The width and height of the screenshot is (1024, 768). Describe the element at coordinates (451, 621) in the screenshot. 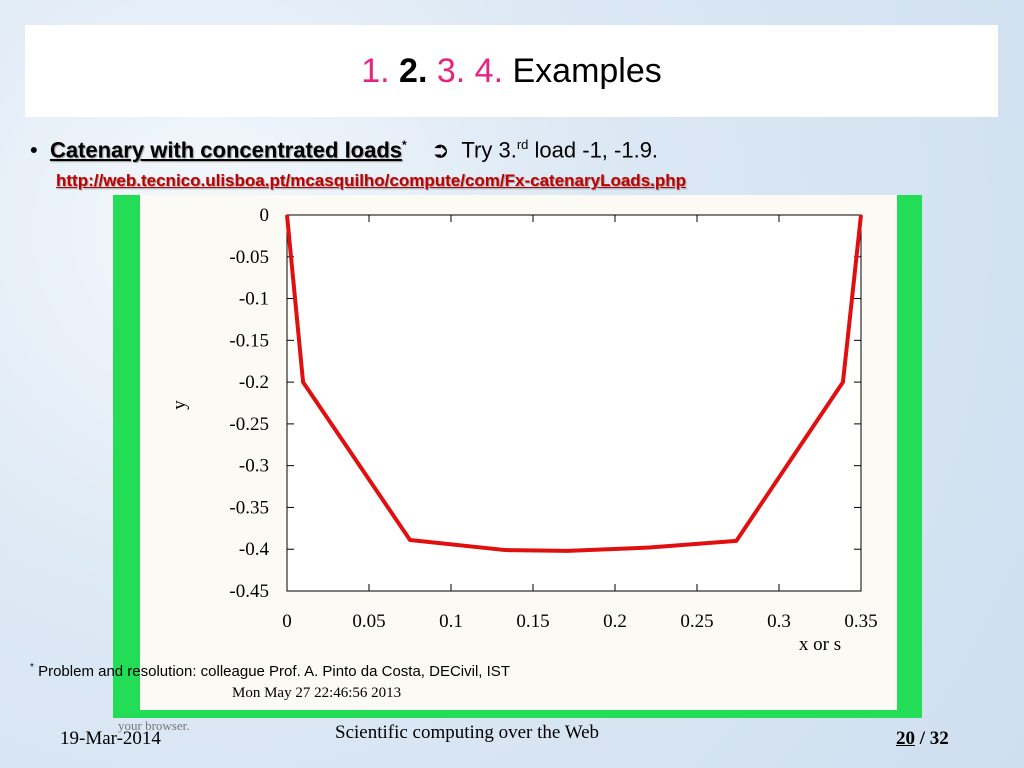

I see `x-tick-label: 0.1` at that location.